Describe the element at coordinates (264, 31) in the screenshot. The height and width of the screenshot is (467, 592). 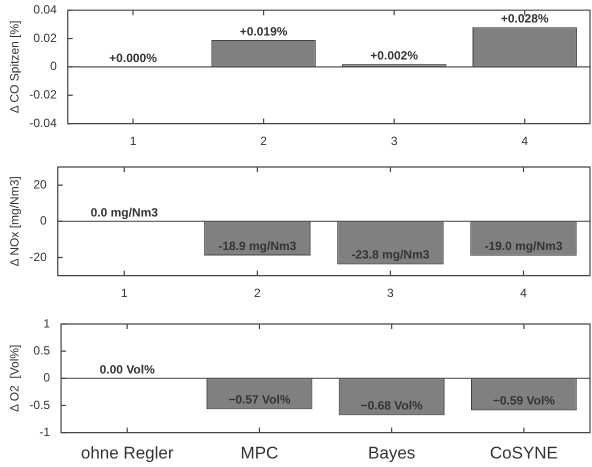
I see `data-label: +0.019%` at that location.